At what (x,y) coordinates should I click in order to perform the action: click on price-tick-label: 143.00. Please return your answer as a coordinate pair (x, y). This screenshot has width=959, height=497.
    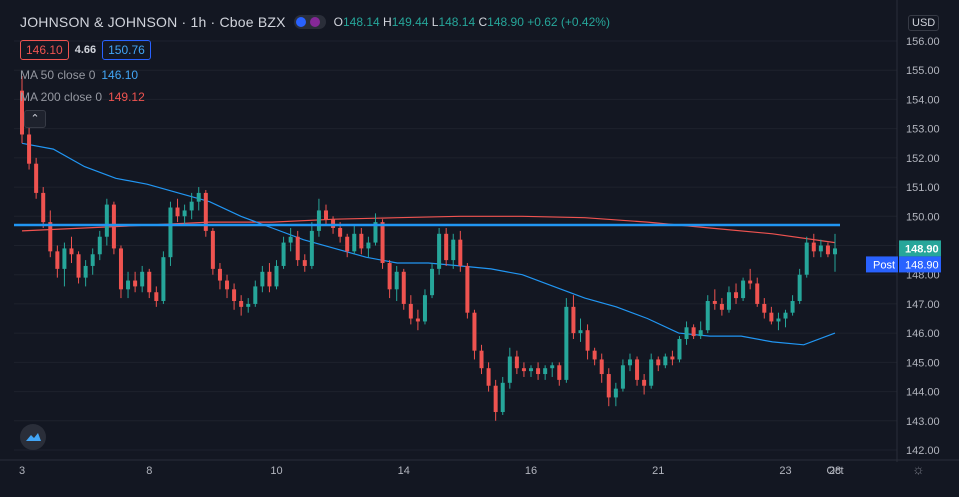
    Looking at the image, I should click on (923, 422).